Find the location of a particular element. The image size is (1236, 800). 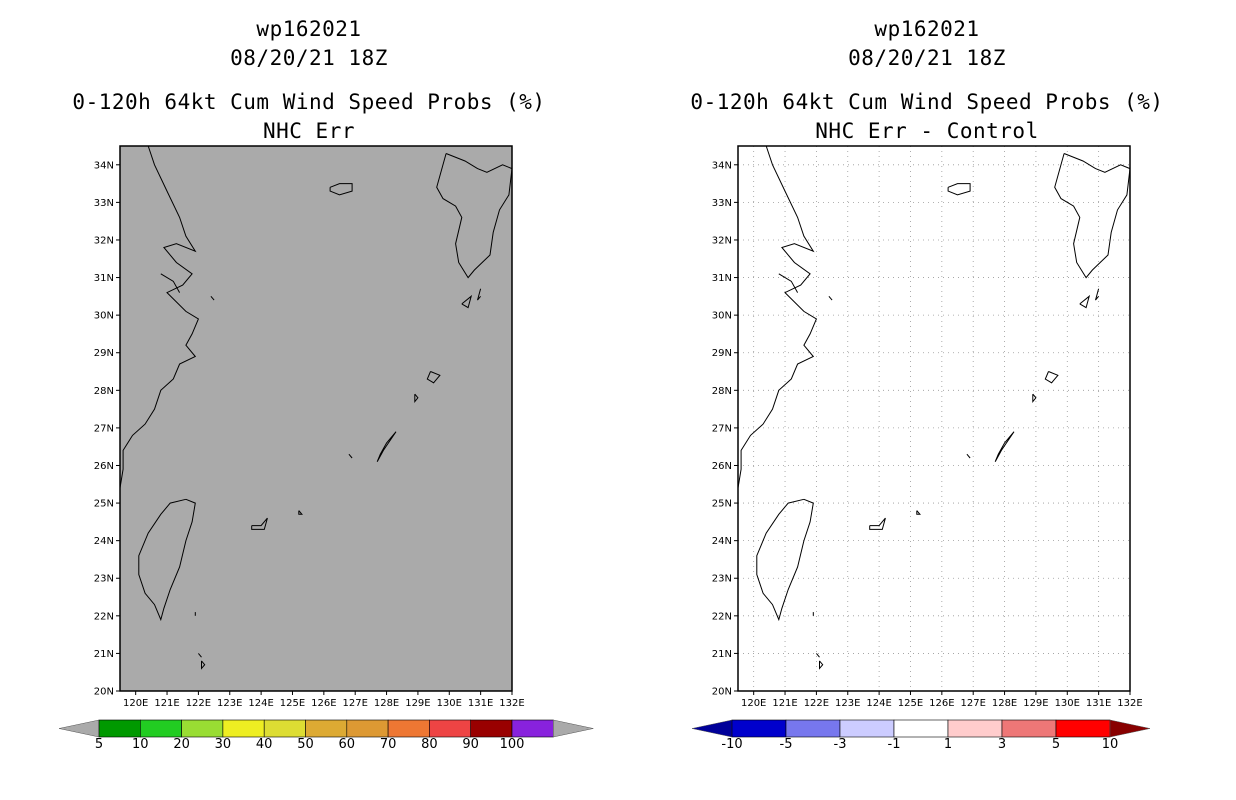

lat-label: 27N is located at coordinates (104, 428).